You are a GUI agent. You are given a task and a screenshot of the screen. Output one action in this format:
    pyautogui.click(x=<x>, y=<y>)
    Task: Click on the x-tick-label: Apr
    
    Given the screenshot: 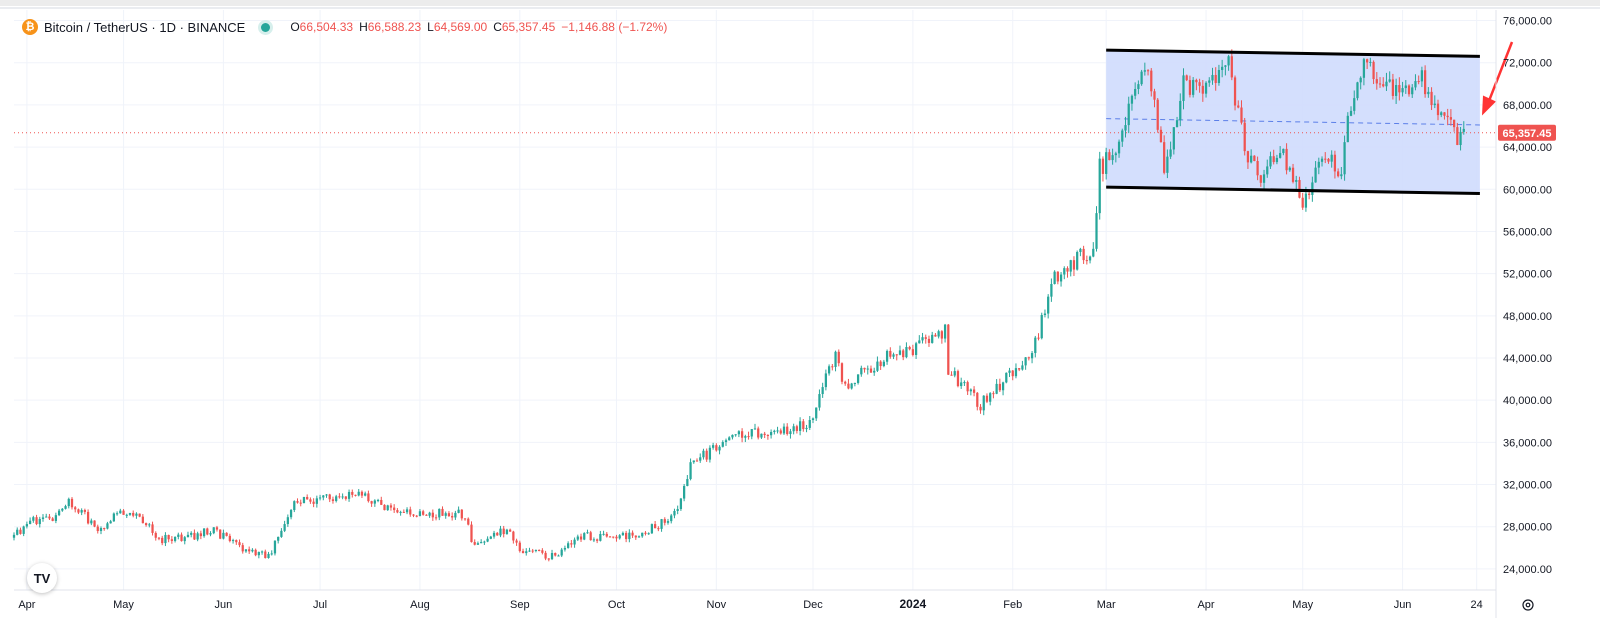 What is the action you would take?
    pyautogui.click(x=1205, y=605)
    